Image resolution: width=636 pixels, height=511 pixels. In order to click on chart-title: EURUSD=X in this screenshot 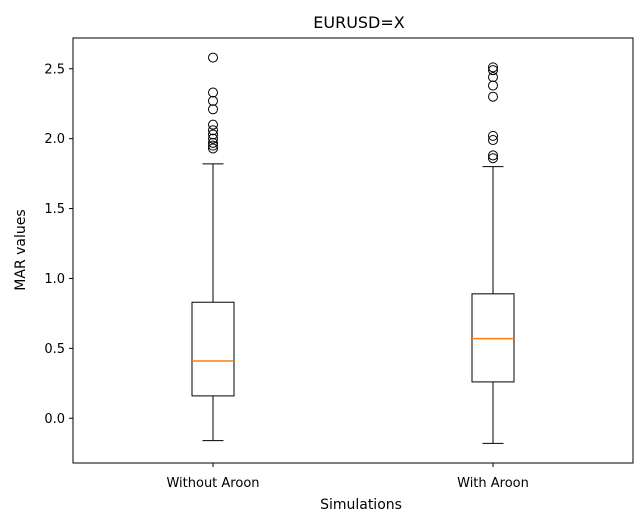, I will do `click(359, 22)`.